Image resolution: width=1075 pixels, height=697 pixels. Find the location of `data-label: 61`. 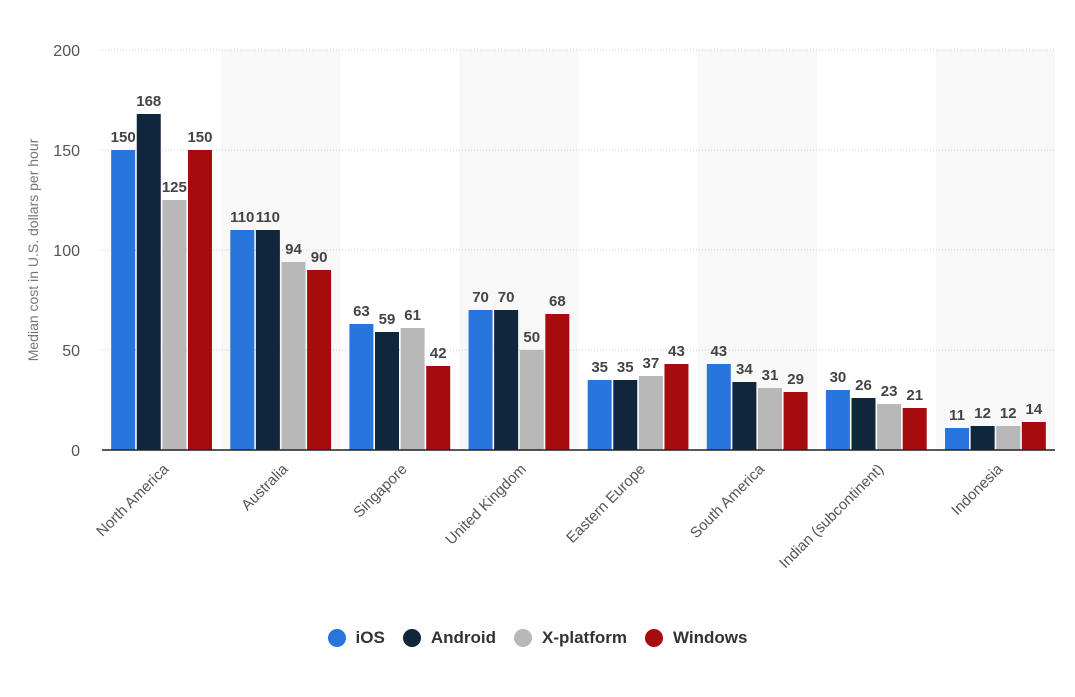

data-label: 61 is located at coordinates (412, 315).